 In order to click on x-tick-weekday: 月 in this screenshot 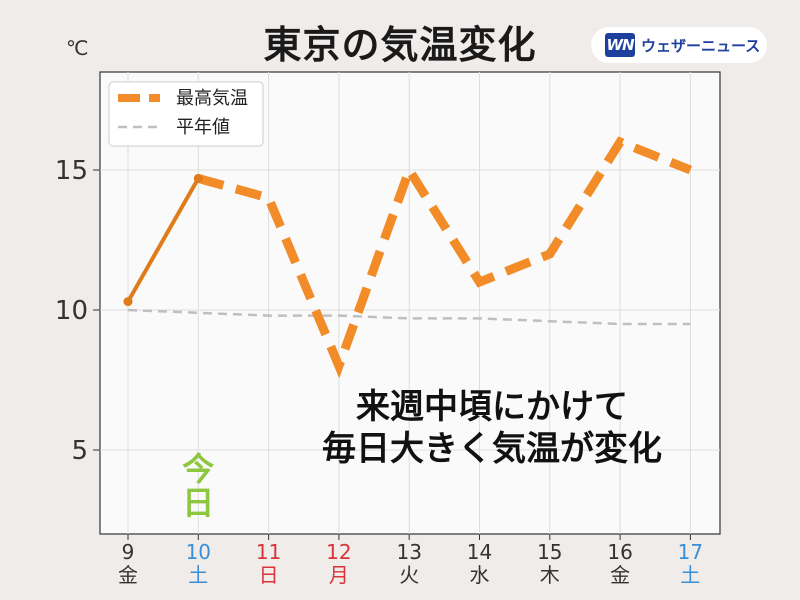, I will do `click(339, 575)`.